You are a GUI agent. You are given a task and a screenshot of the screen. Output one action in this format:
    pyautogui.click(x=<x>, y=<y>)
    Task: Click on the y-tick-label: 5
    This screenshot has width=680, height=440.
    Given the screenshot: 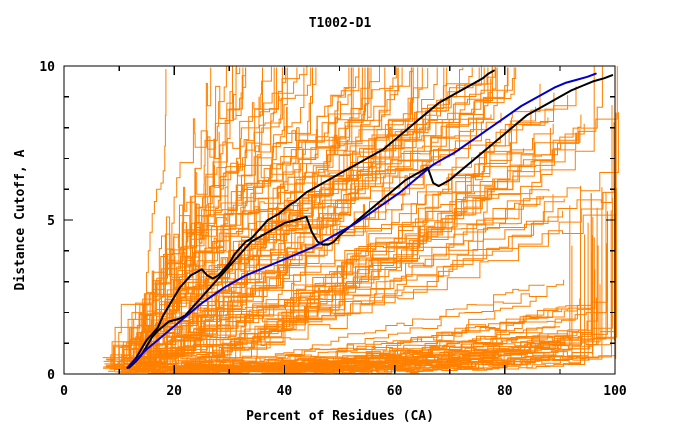 What is the action you would take?
    pyautogui.click(x=51, y=221)
    